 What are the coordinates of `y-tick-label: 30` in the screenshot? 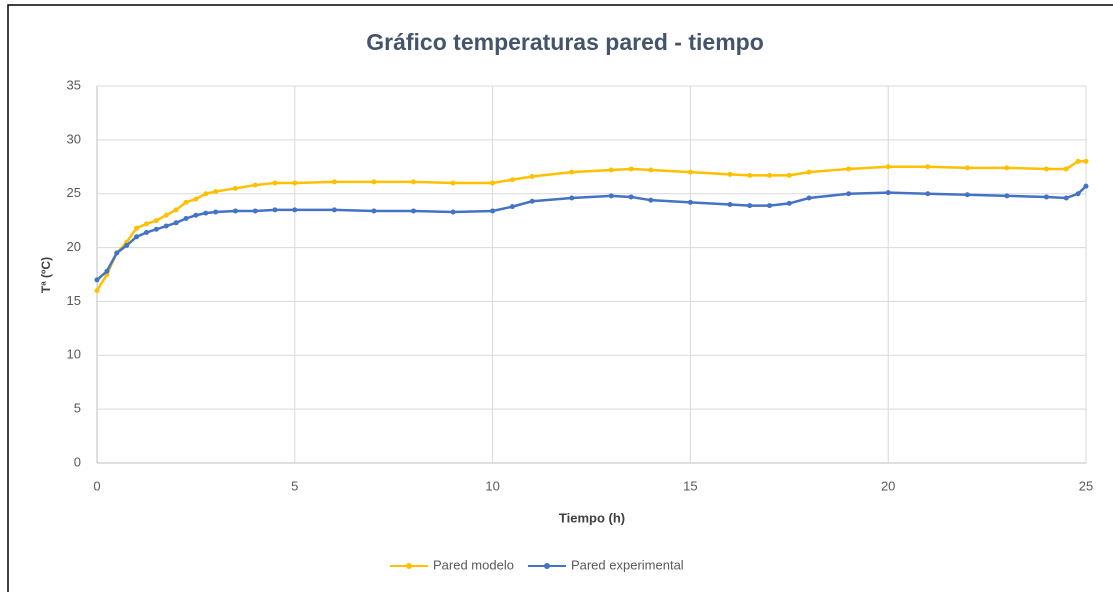 It's located at (74, 138).